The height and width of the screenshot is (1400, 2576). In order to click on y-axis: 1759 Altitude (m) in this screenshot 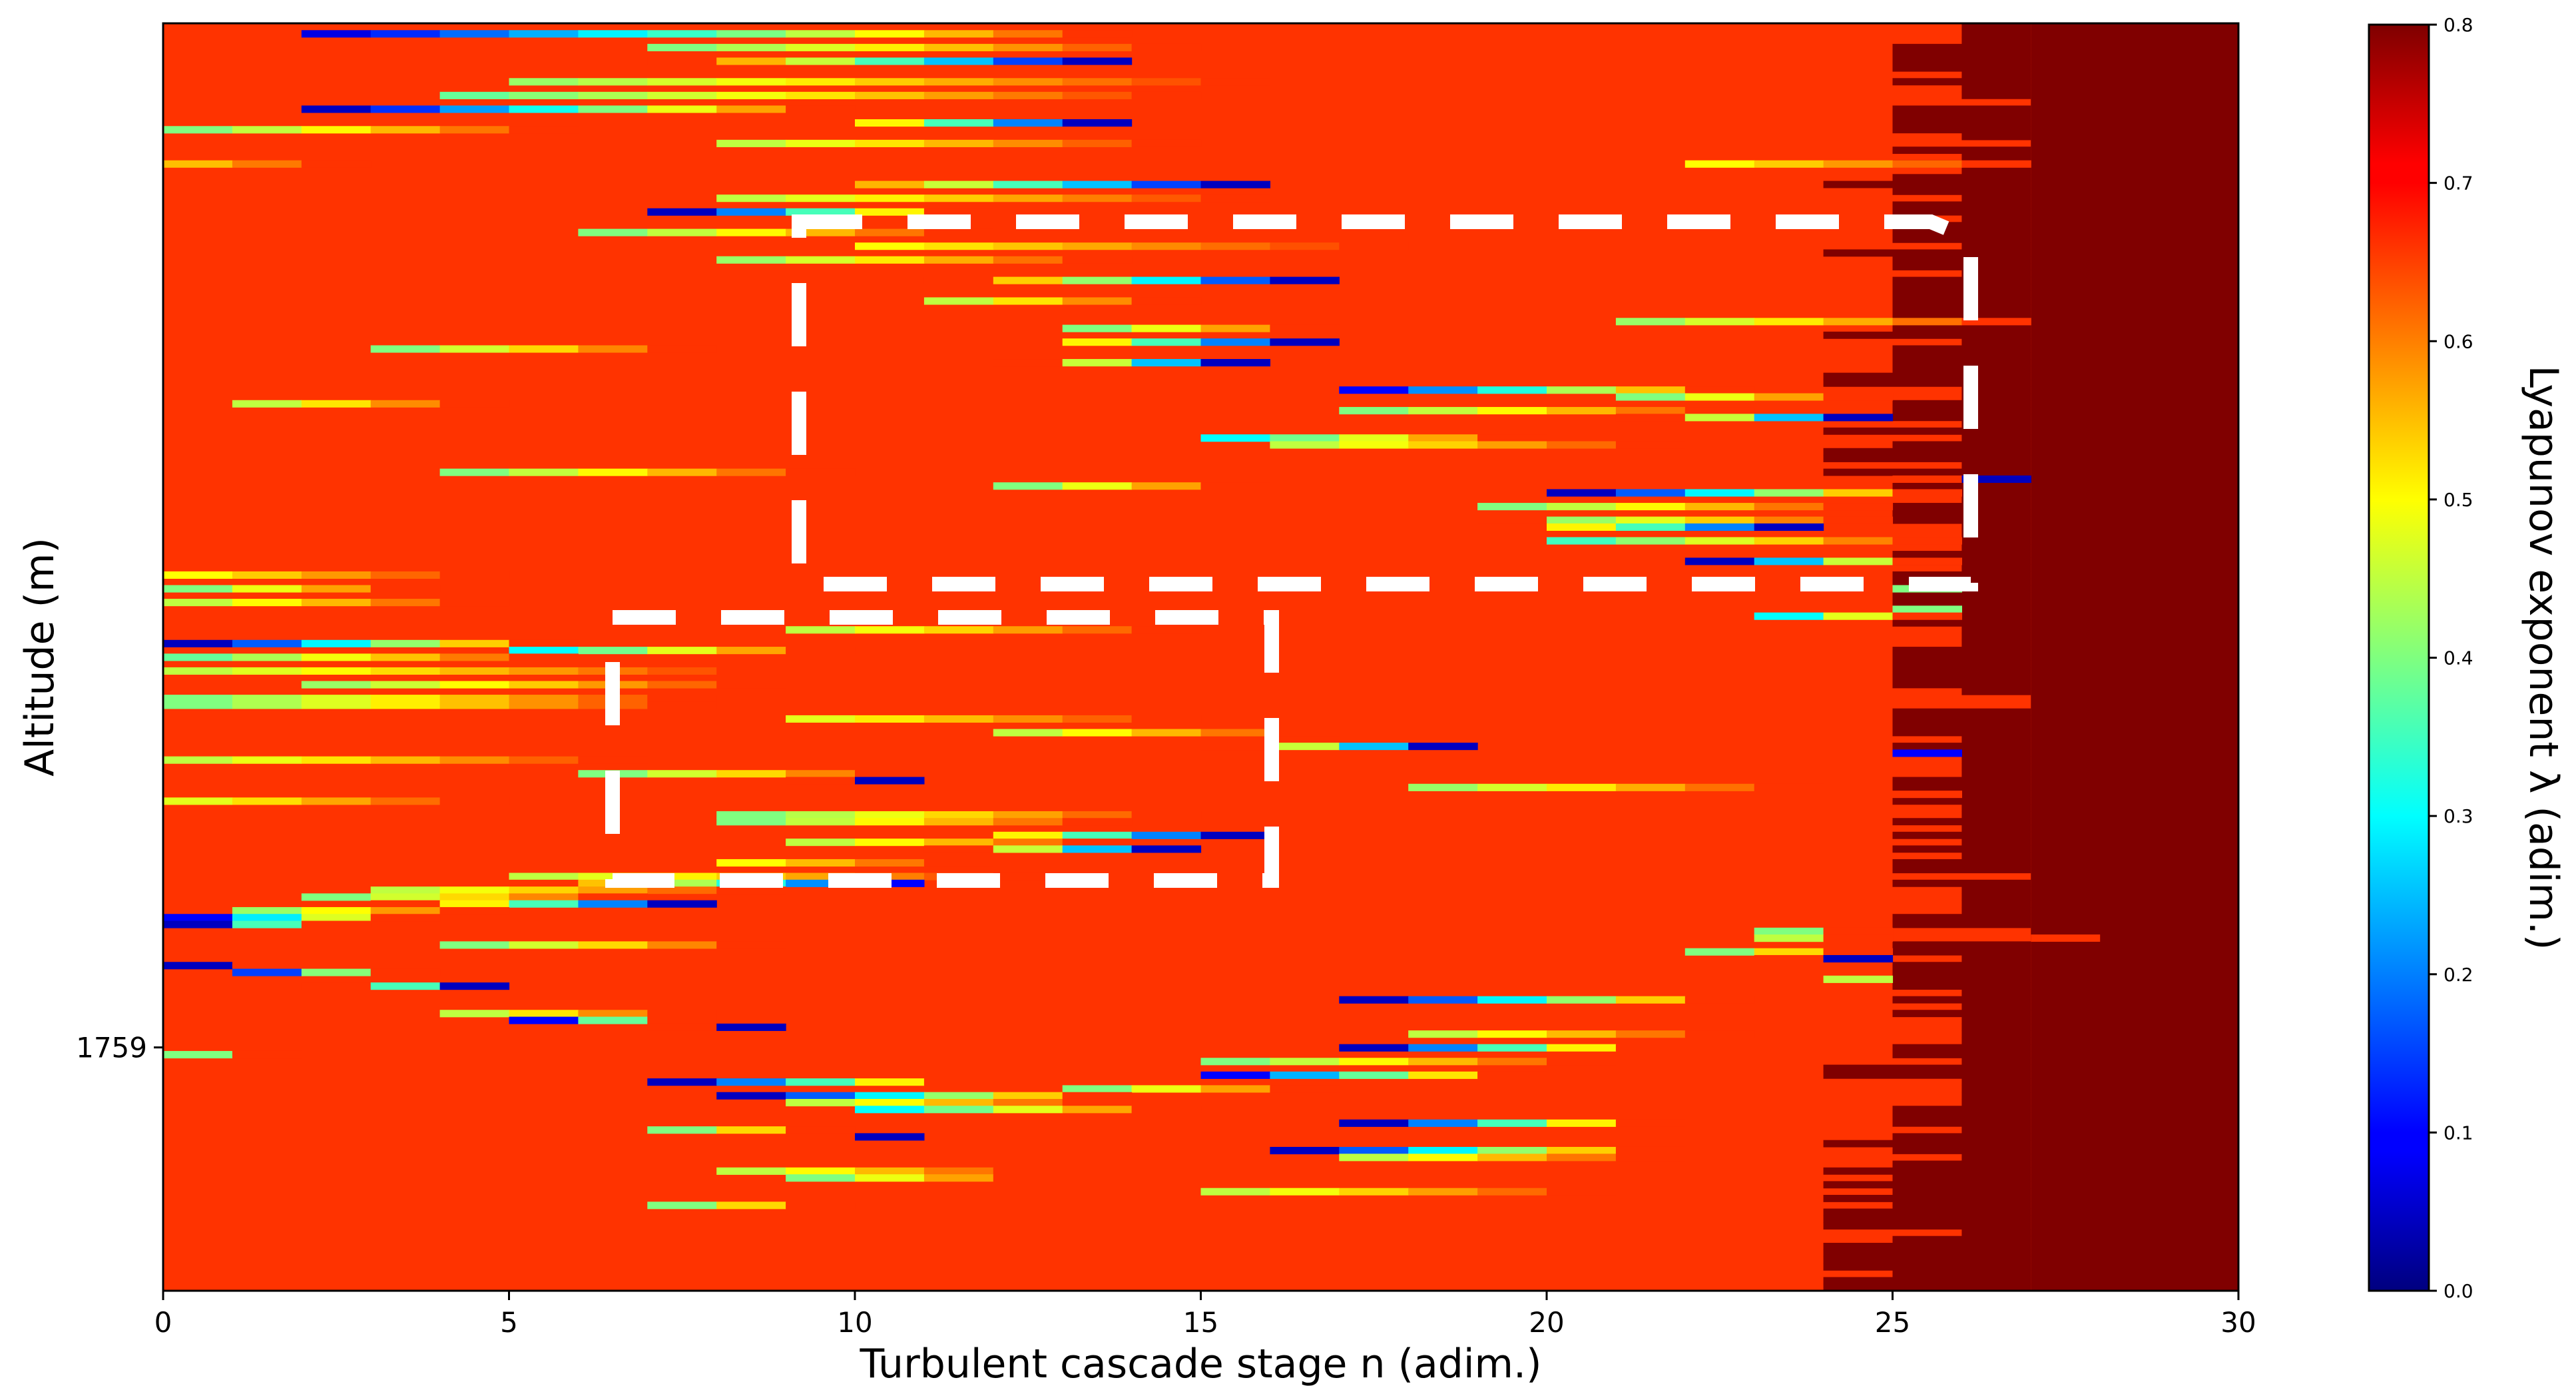, I will do `click(90, 800)`.